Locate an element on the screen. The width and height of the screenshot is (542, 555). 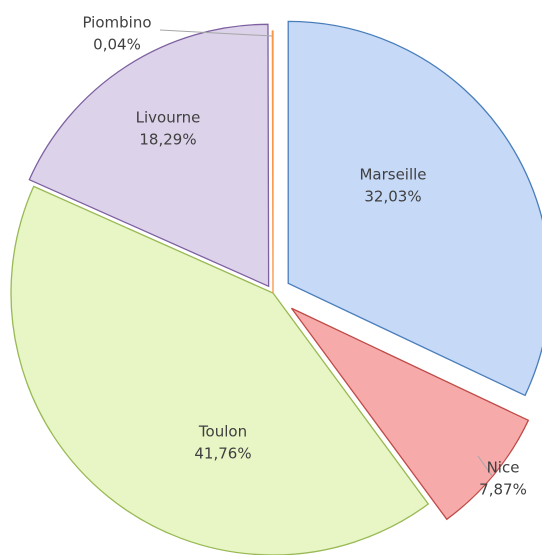
slice-value-label: 7,87% is located at coordinates (503, 490).